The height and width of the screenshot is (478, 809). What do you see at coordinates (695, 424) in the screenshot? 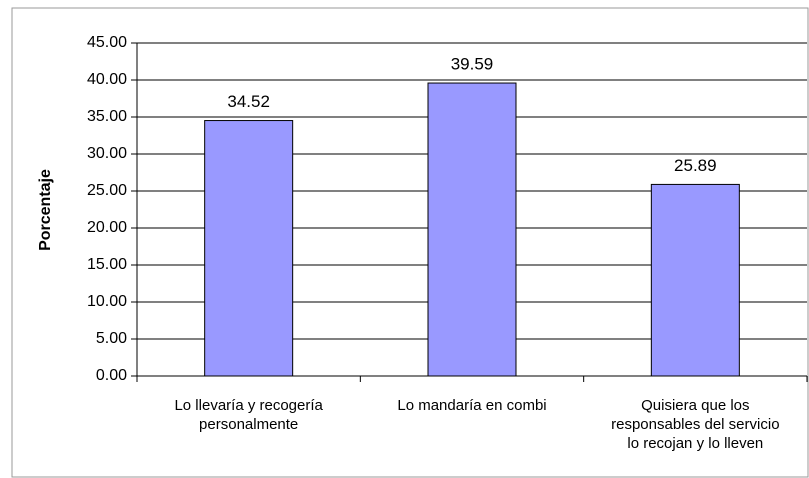
I see `x-tick-label: responsables del servicio` at bounding box center [695, 424].